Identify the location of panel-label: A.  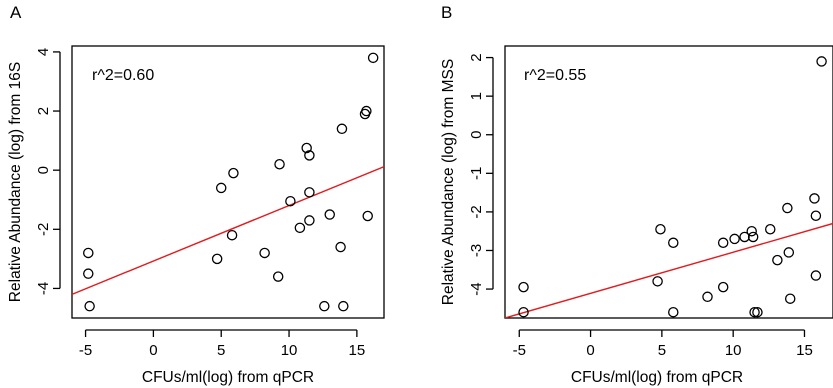
(16, 12).